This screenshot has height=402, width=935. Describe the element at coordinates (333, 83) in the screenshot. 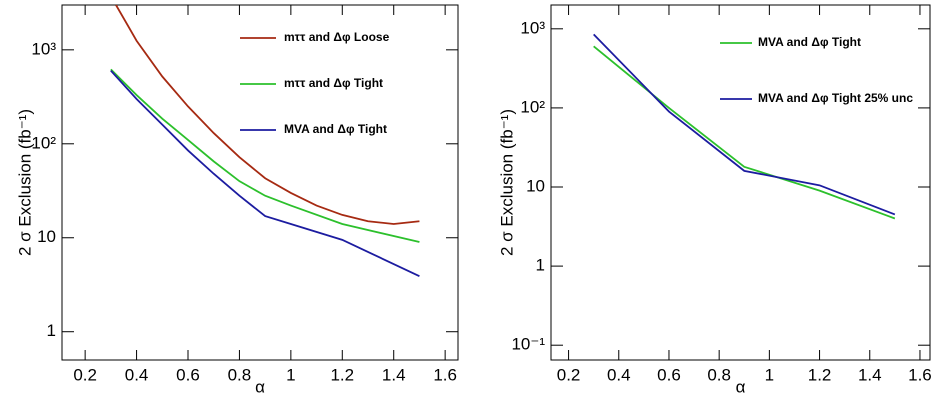

I see `legend-label: mττ and Δφ Tight` at that location.